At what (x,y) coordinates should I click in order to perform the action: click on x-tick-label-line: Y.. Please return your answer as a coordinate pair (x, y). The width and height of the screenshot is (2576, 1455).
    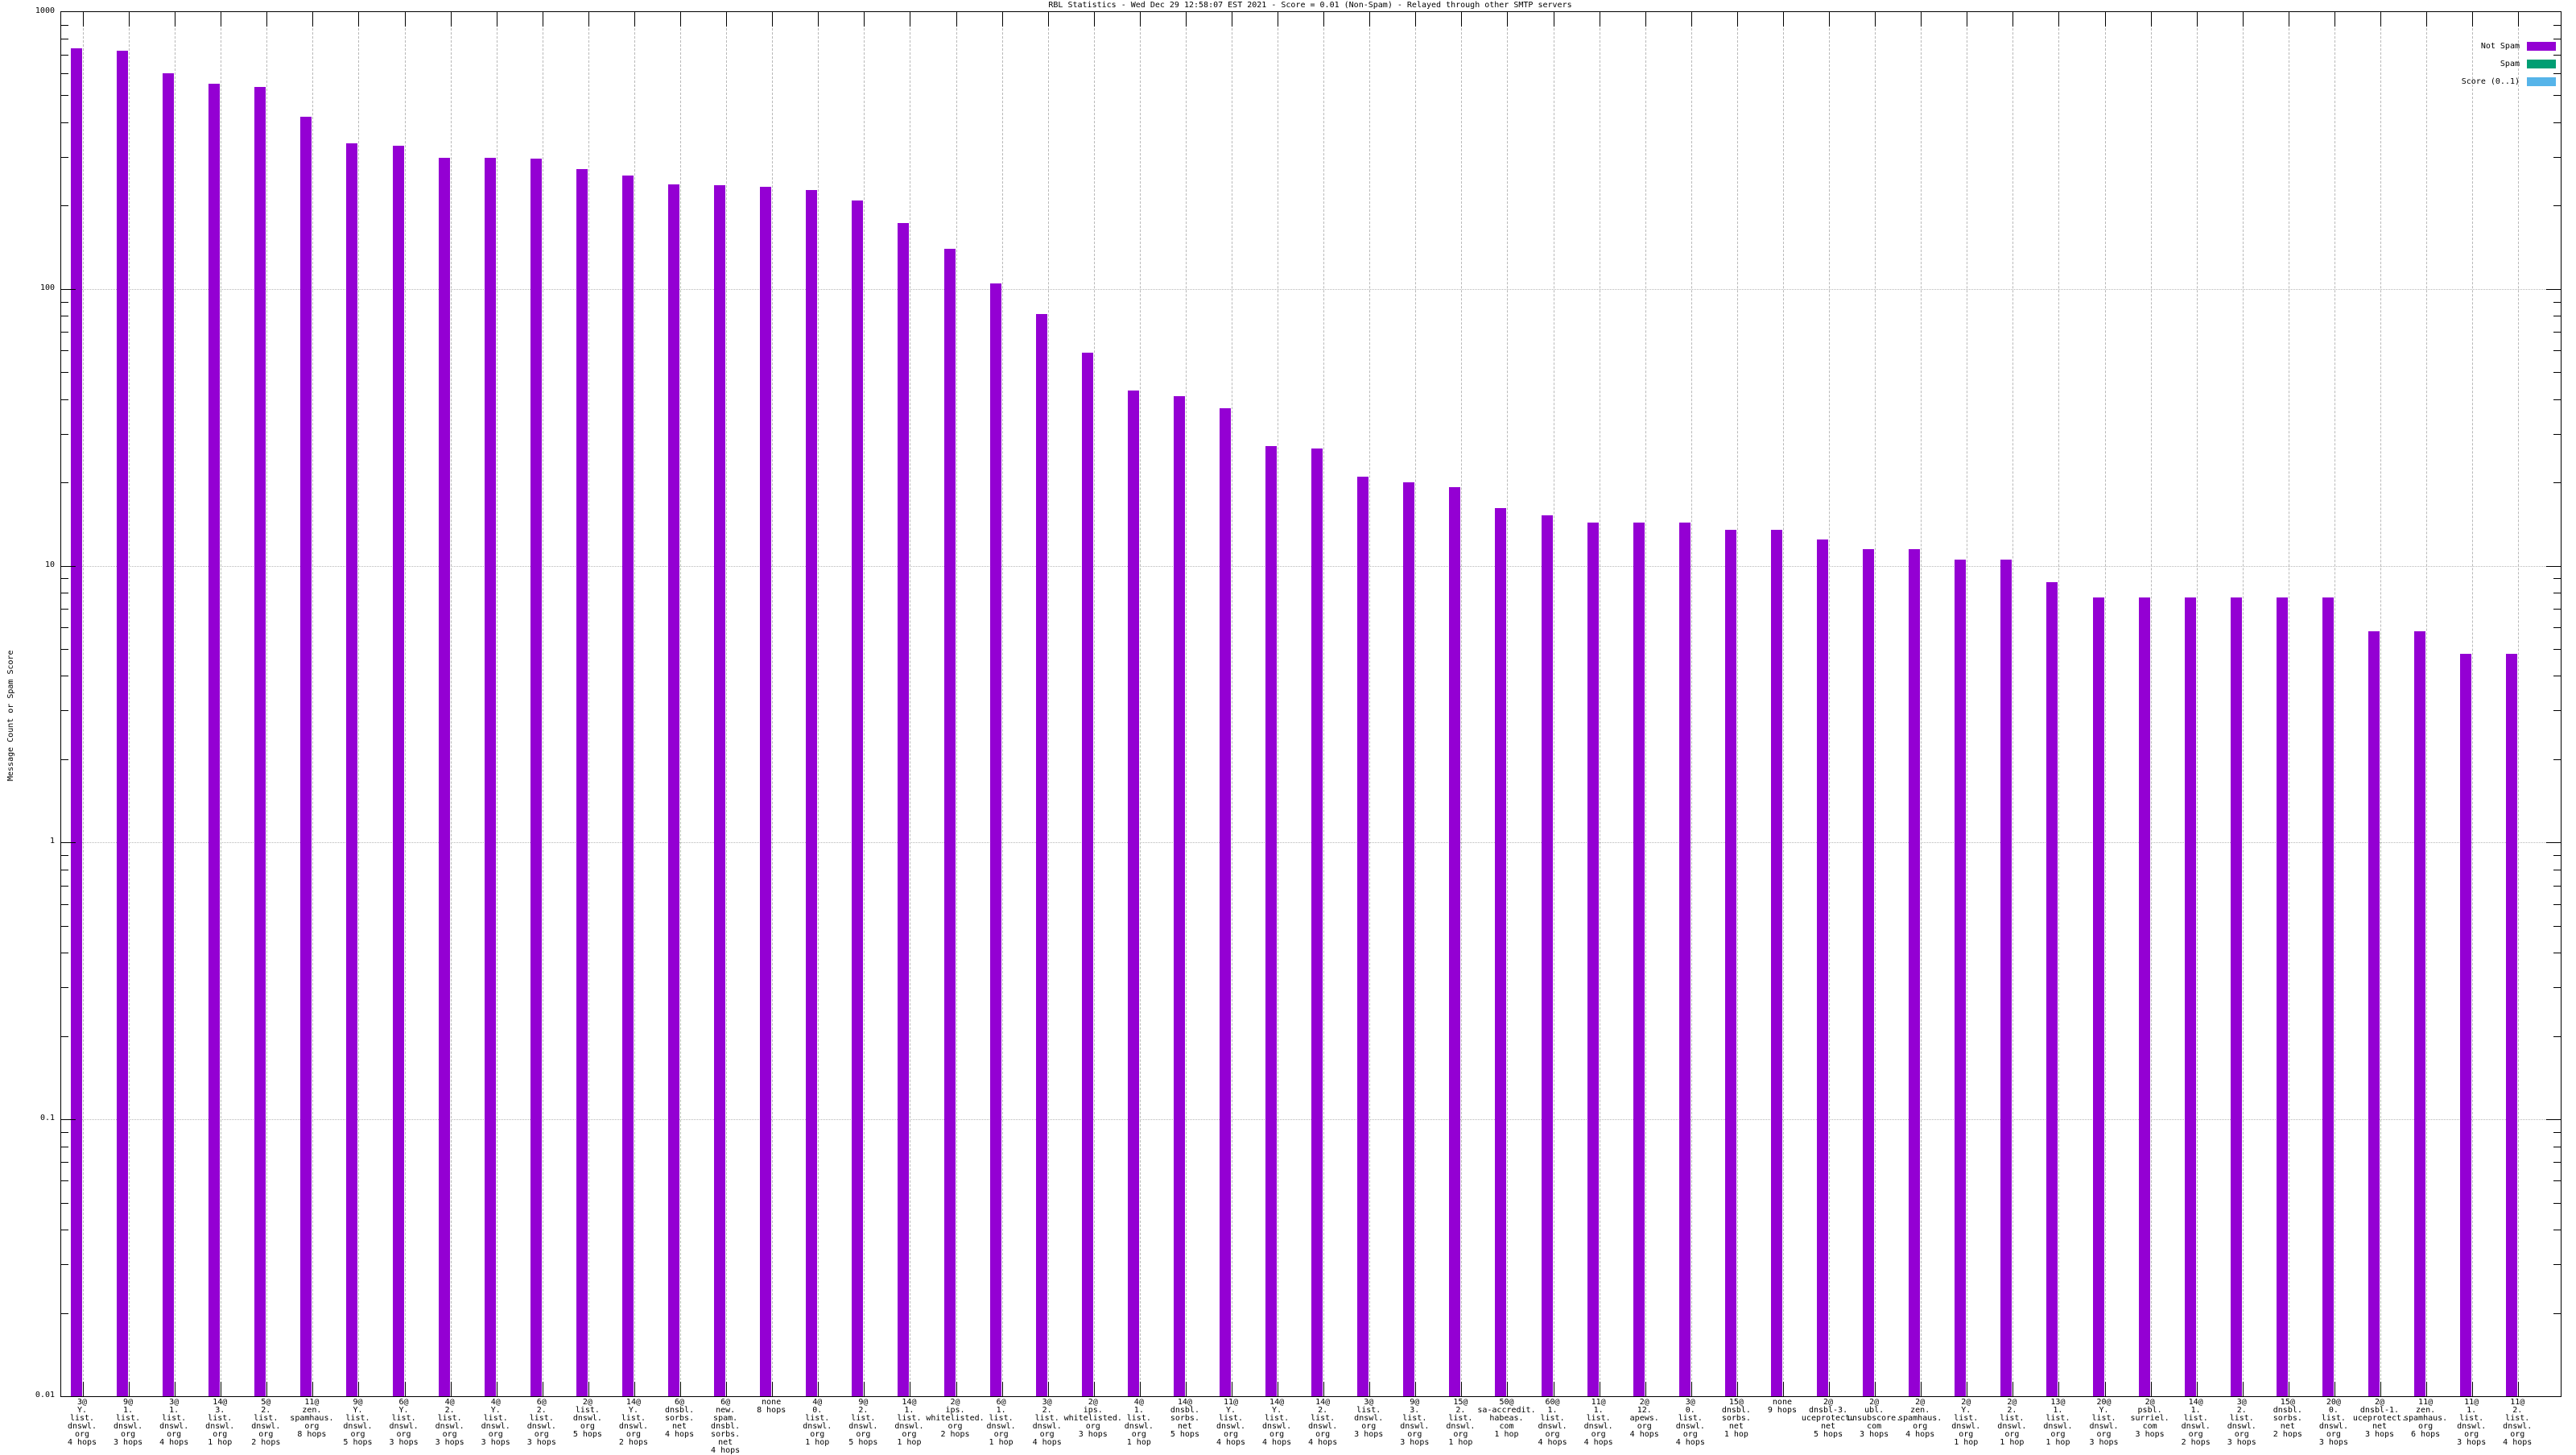
    Looking at the image, I should click on (358, 1410).